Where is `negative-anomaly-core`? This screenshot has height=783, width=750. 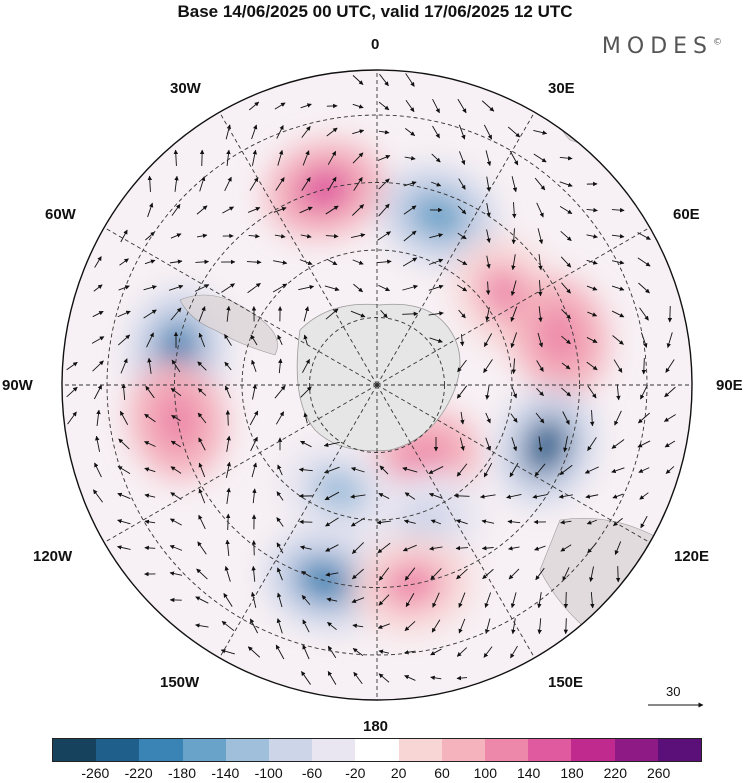 negative-anomaly-core is located at coordinates (426, 520).